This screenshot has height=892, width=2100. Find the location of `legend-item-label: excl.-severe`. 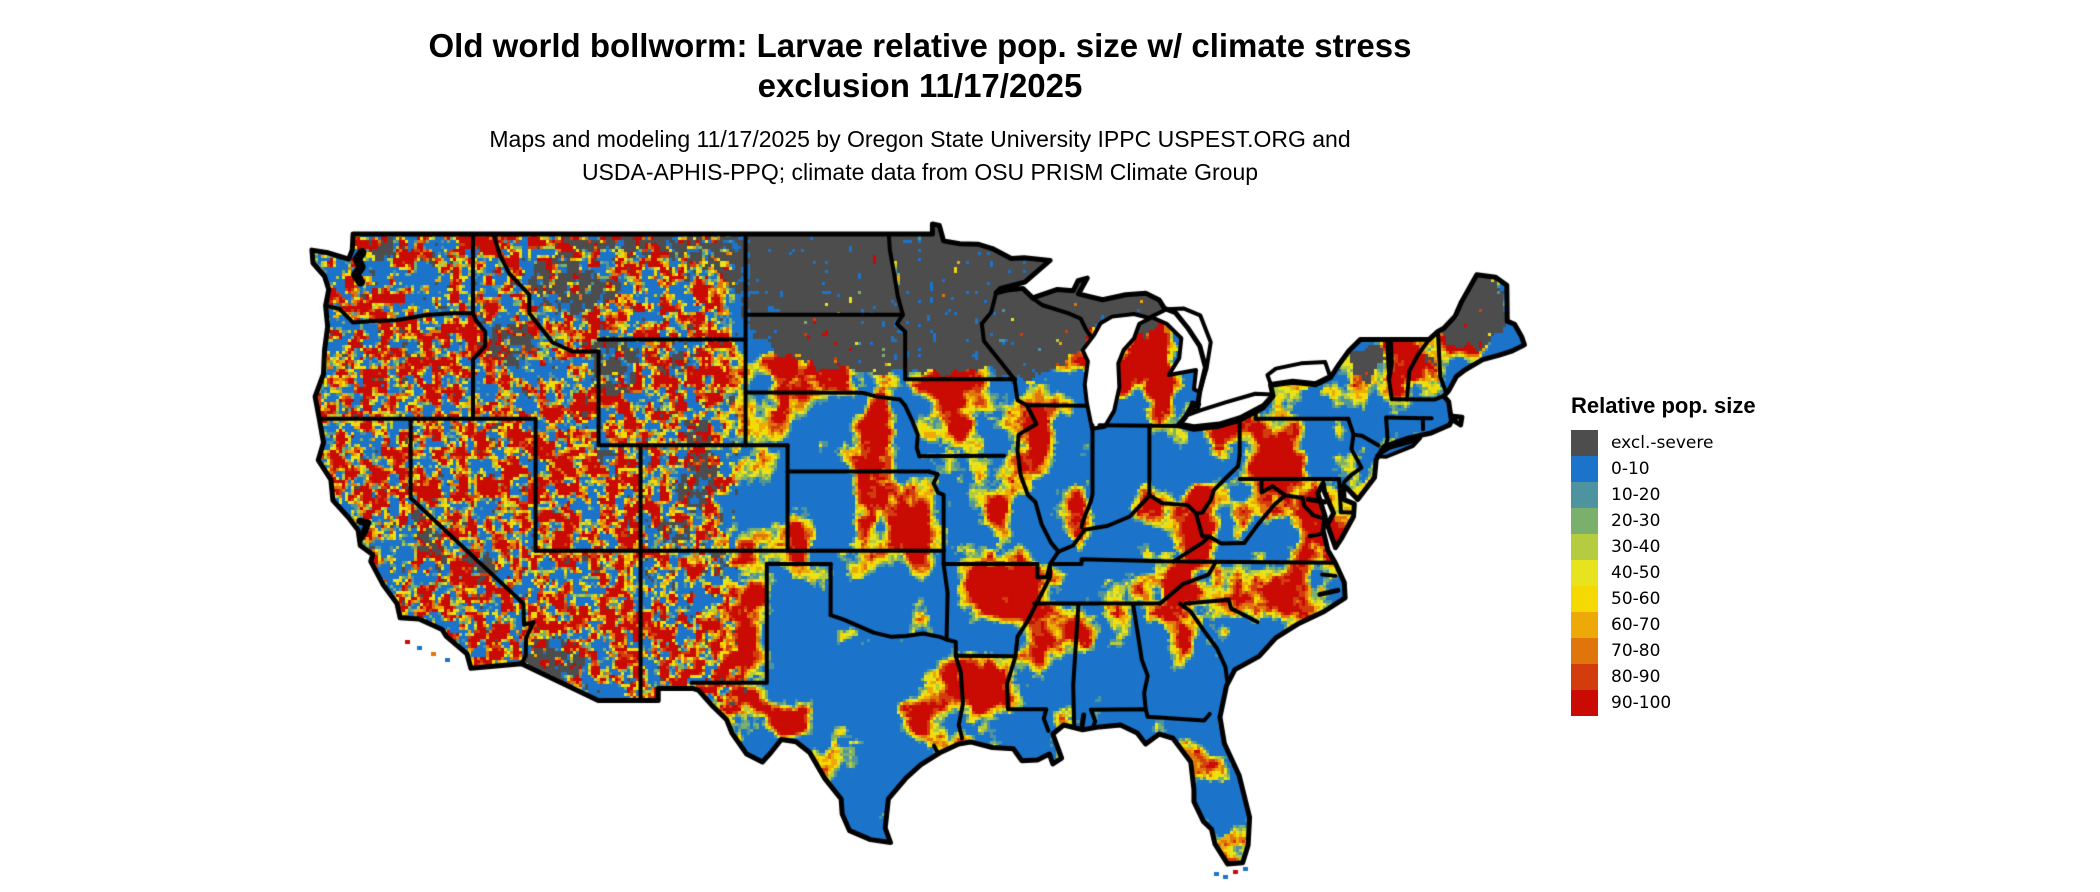

legend-item-label: excl.-severe is located at coordinates (1662, 443).